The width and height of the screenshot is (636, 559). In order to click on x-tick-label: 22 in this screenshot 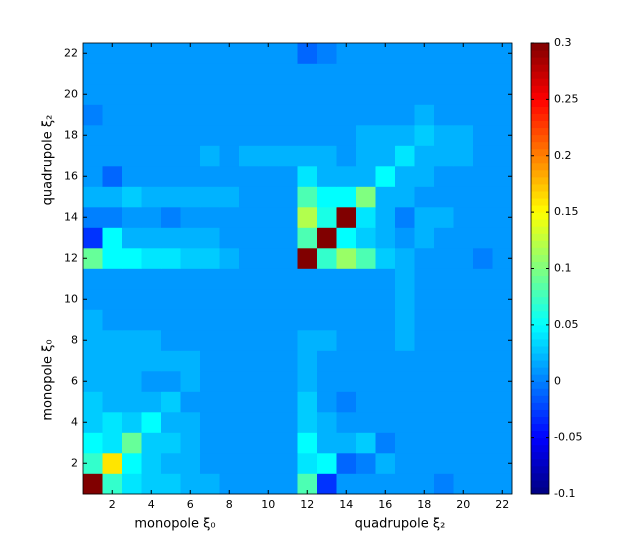, I will do `click(502, 504)`.